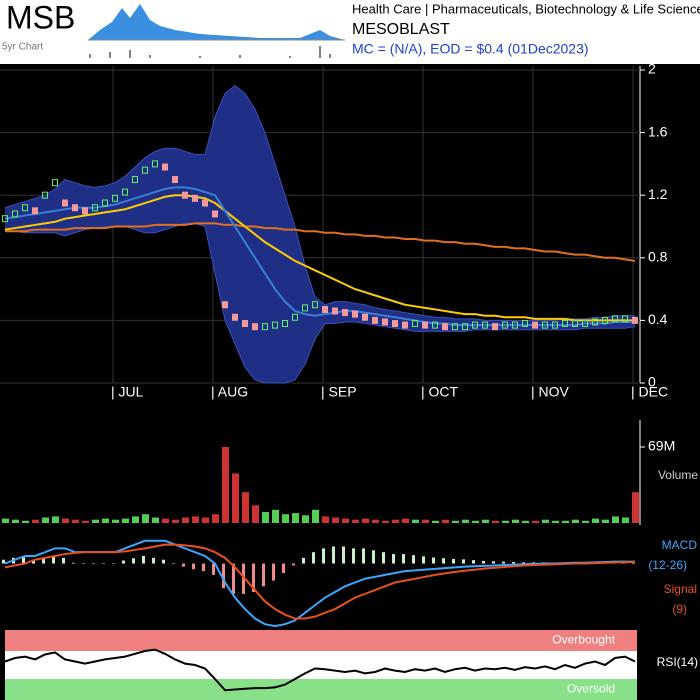 The height and width of the screenshot is (700, 700). What do you see at coordinates (216, 22) in the screenshot?
I see `sparkline` at bounding box center [216, 22].